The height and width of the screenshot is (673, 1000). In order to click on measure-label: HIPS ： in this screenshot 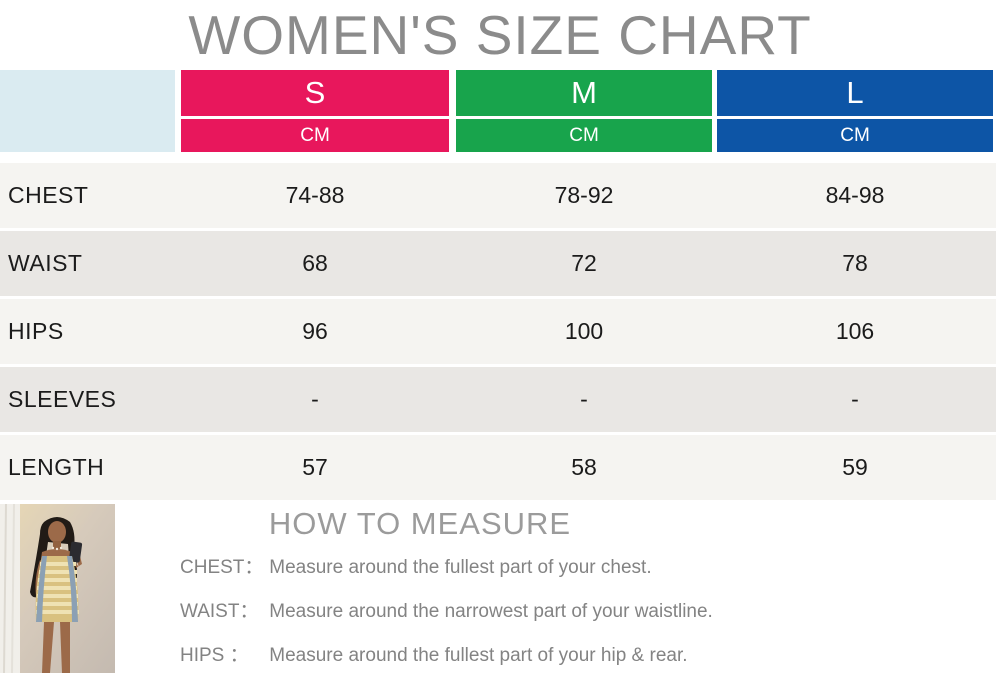, I will do `click(214, 655)`.